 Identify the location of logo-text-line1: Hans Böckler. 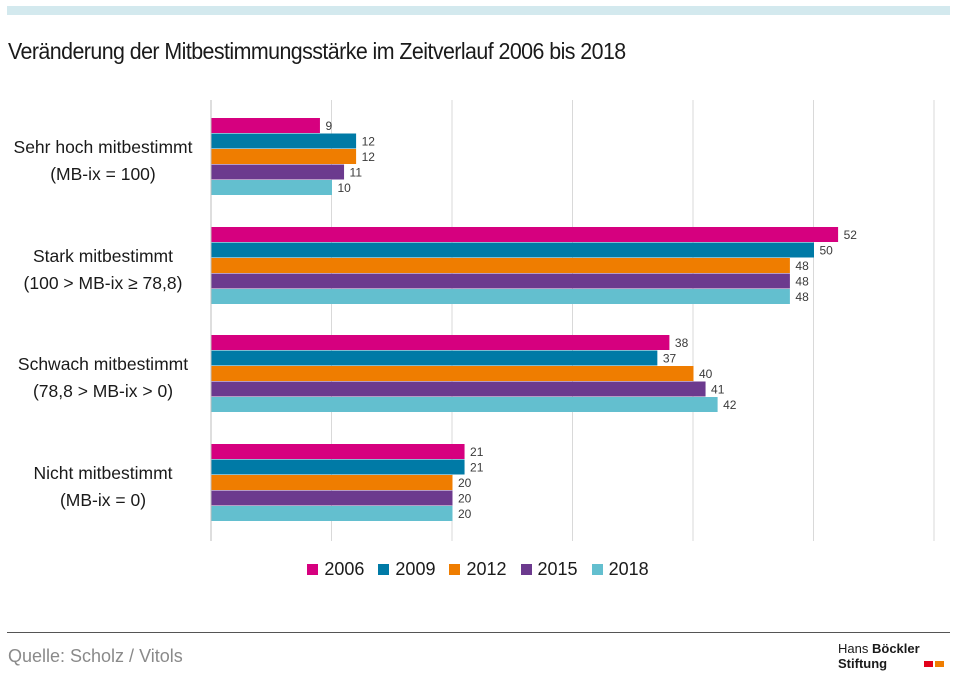
(879, 648).